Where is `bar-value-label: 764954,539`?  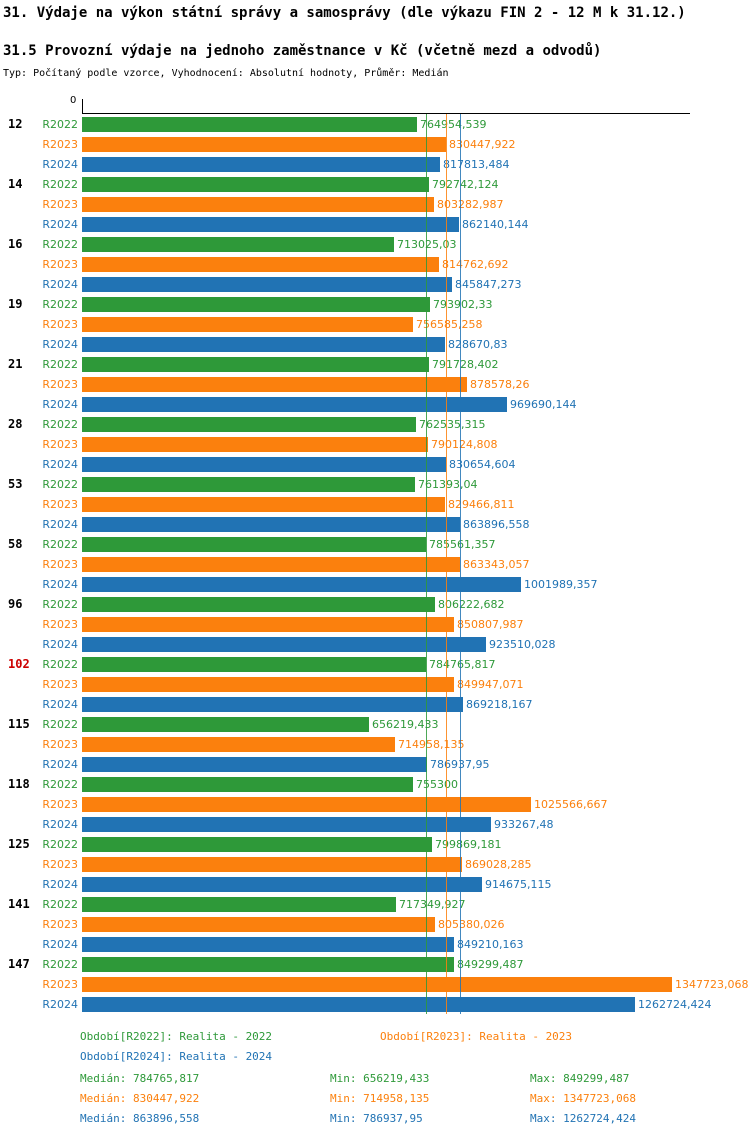 bar-value-label: 764954,539 is located at coordinates (453, 124).